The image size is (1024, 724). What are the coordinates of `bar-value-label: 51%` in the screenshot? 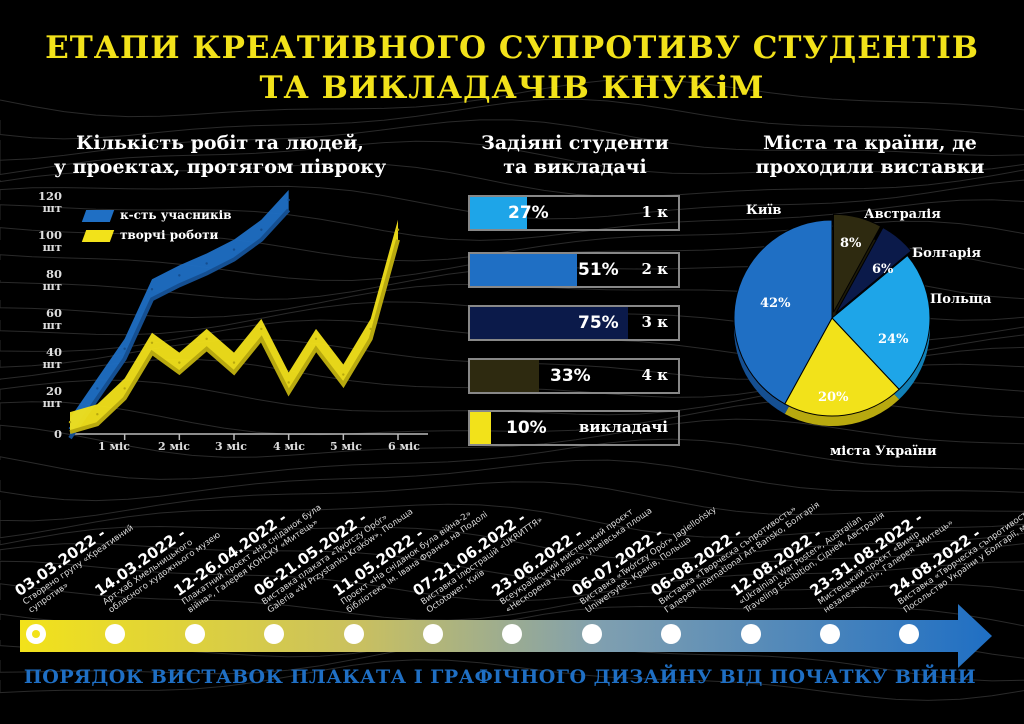 It's located at (598, 270).